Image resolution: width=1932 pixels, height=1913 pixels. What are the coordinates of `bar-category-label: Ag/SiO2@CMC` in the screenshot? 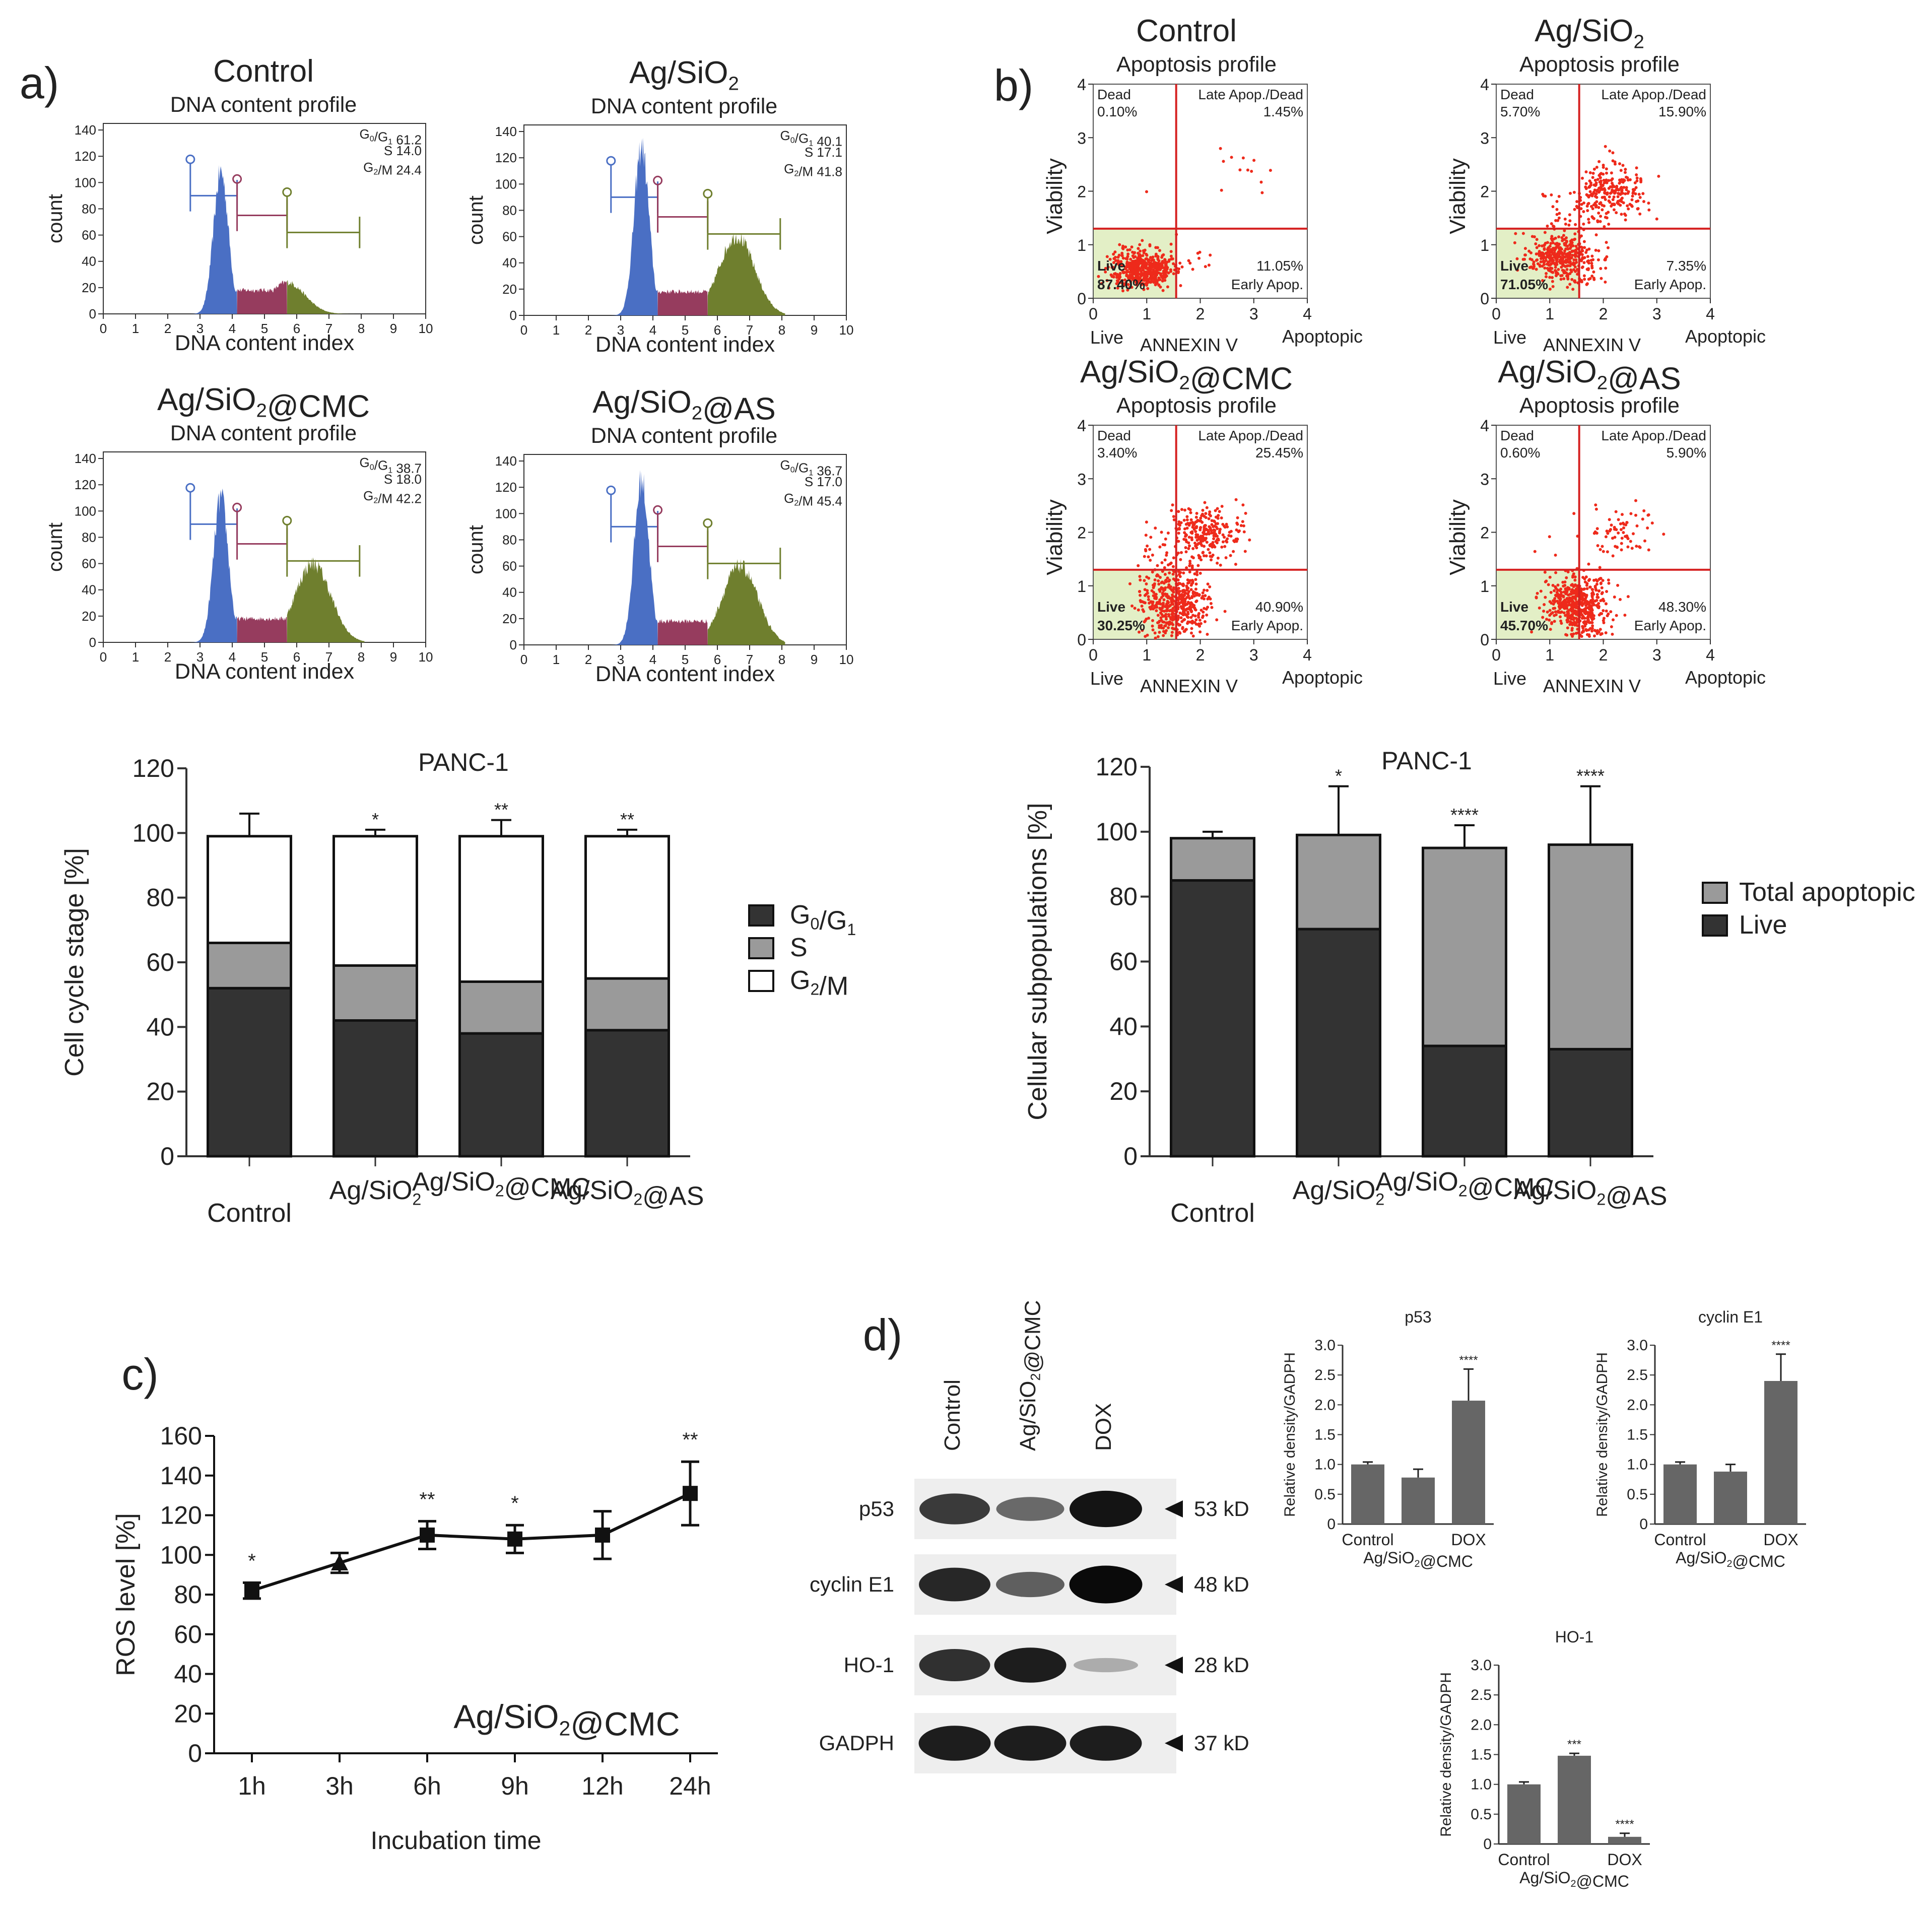 It's located at (501, 1184).